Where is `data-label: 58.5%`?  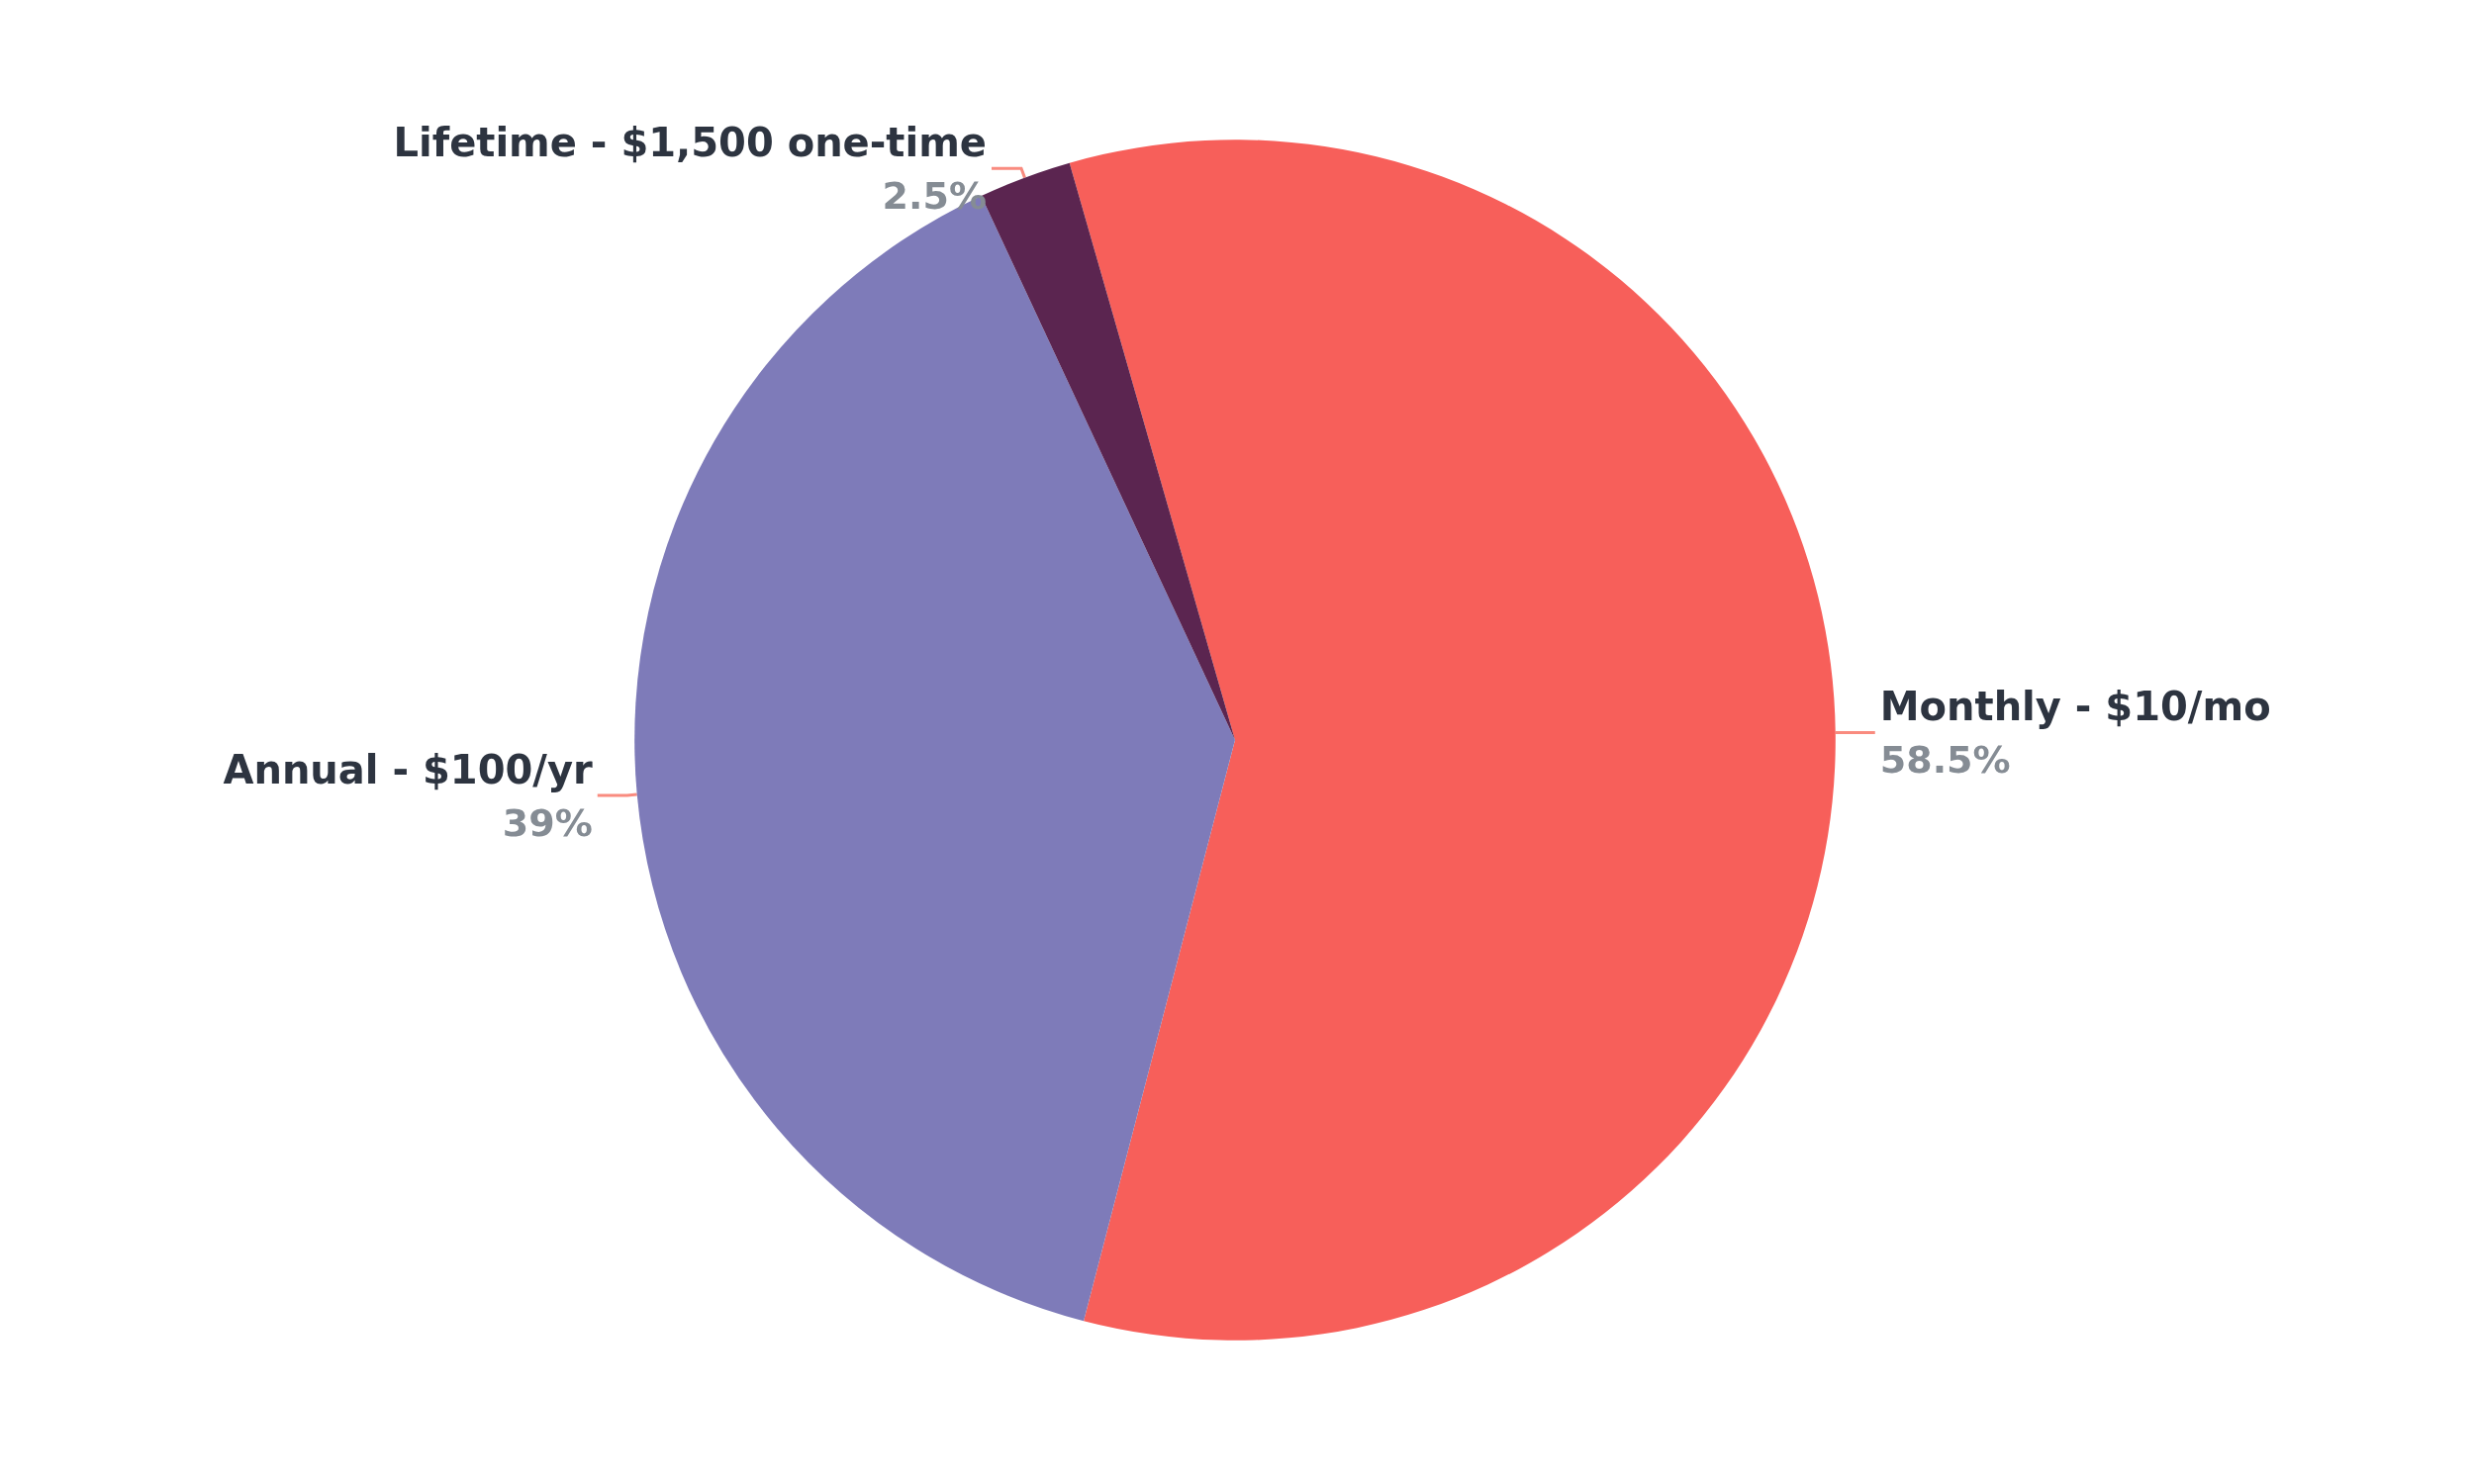 data-label: 58.5% is located at coordinates (1945, 760).